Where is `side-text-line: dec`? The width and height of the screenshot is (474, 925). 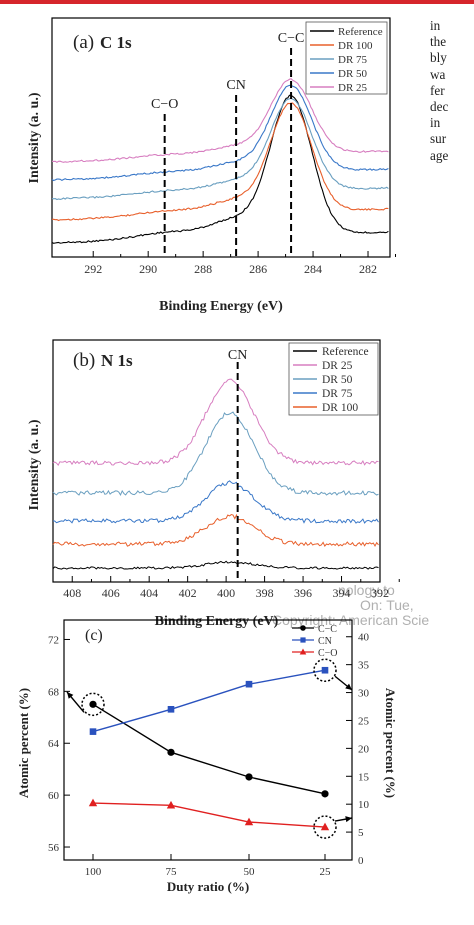 side-text-line: dec is located at coordinates (439, 106).